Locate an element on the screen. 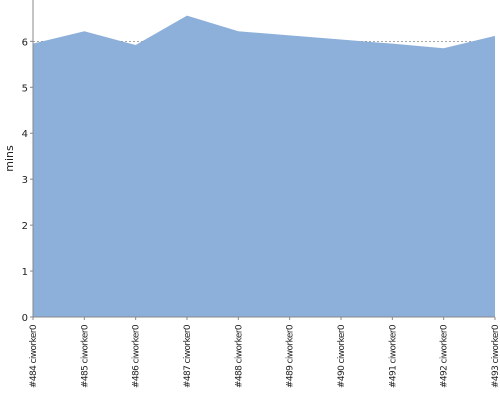  x-tick-label: #491 ciworker0 is located at coordinates (393, 356).